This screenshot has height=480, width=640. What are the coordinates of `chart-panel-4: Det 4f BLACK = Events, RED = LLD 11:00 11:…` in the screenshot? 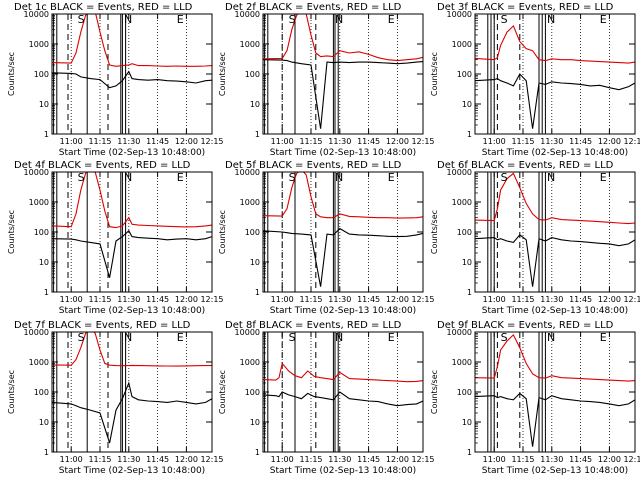 It's located at (115, 238).